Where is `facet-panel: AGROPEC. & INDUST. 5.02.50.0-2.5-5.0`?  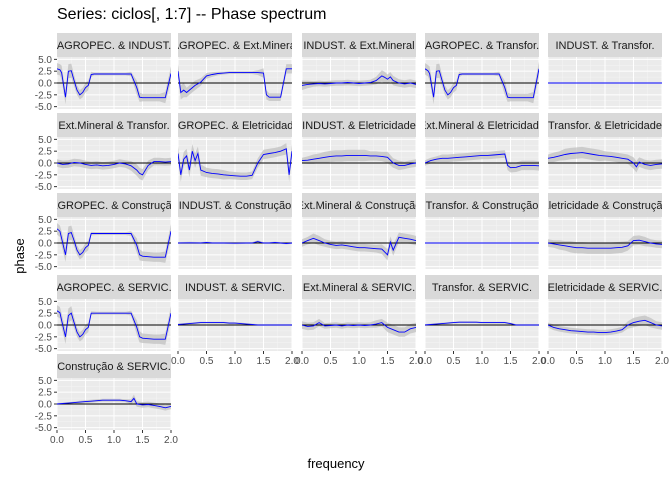
facet-panel: AGROPEC. & INDUST. 5.02.50.0-2.5-5.0 is located at coordinates (103, 73).